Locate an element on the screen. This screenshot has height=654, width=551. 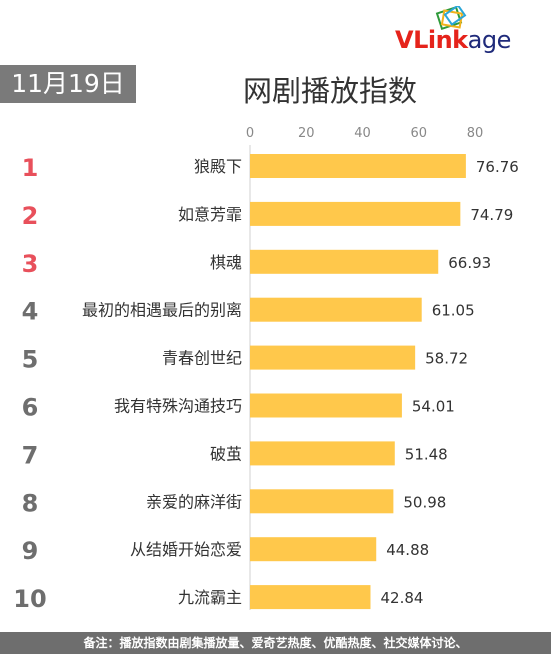
x-tick-label: 40 is located at coordinates (362, 133).